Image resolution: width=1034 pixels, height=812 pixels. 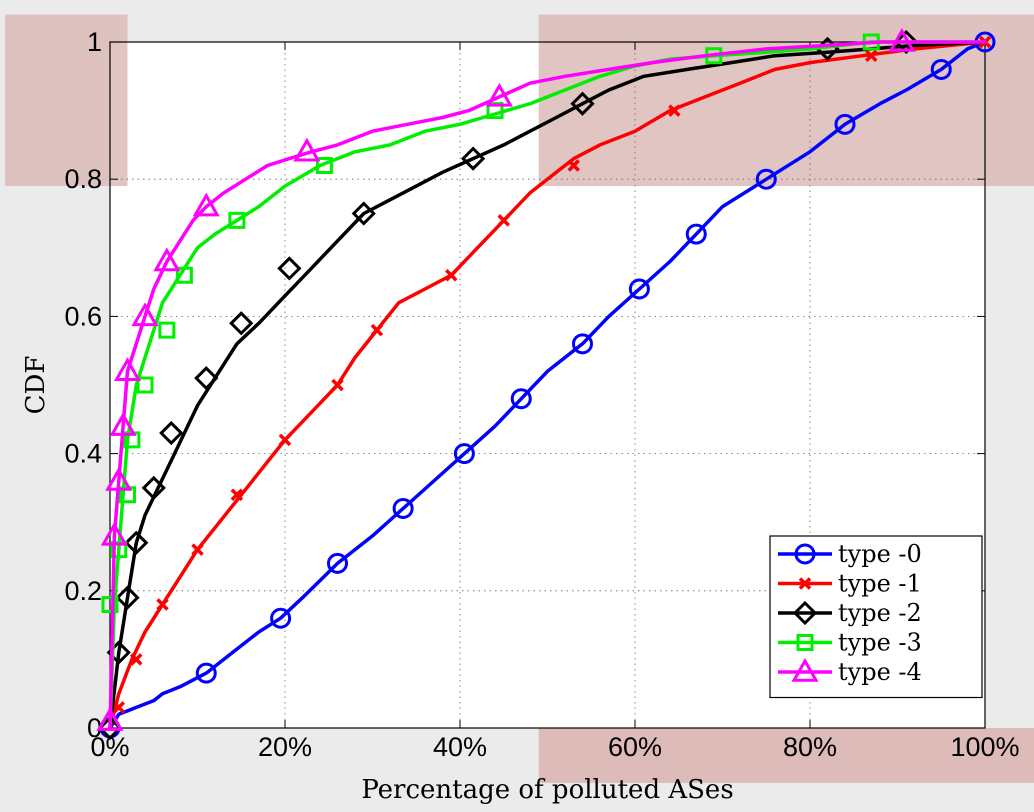 I want to click on legend-entry-1: type -1, so click(x=850, y=584).